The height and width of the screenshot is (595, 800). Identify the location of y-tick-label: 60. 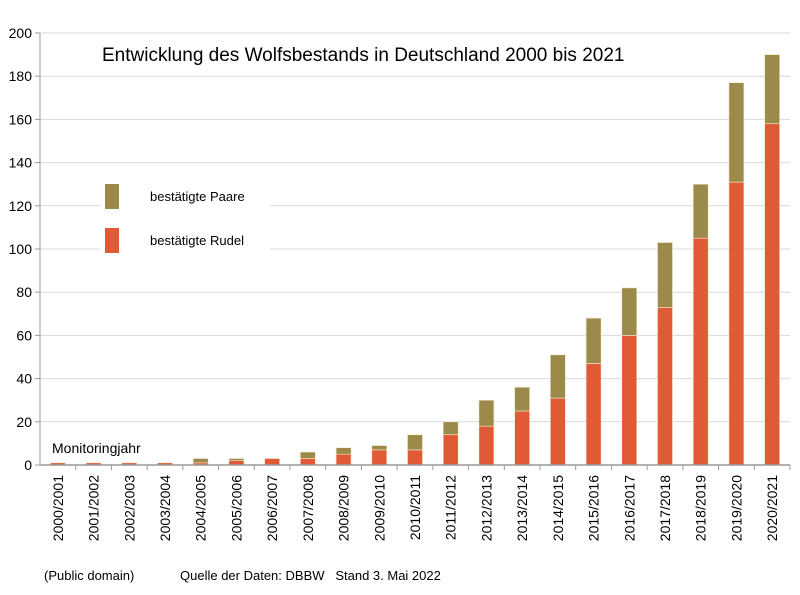
(24, 335).